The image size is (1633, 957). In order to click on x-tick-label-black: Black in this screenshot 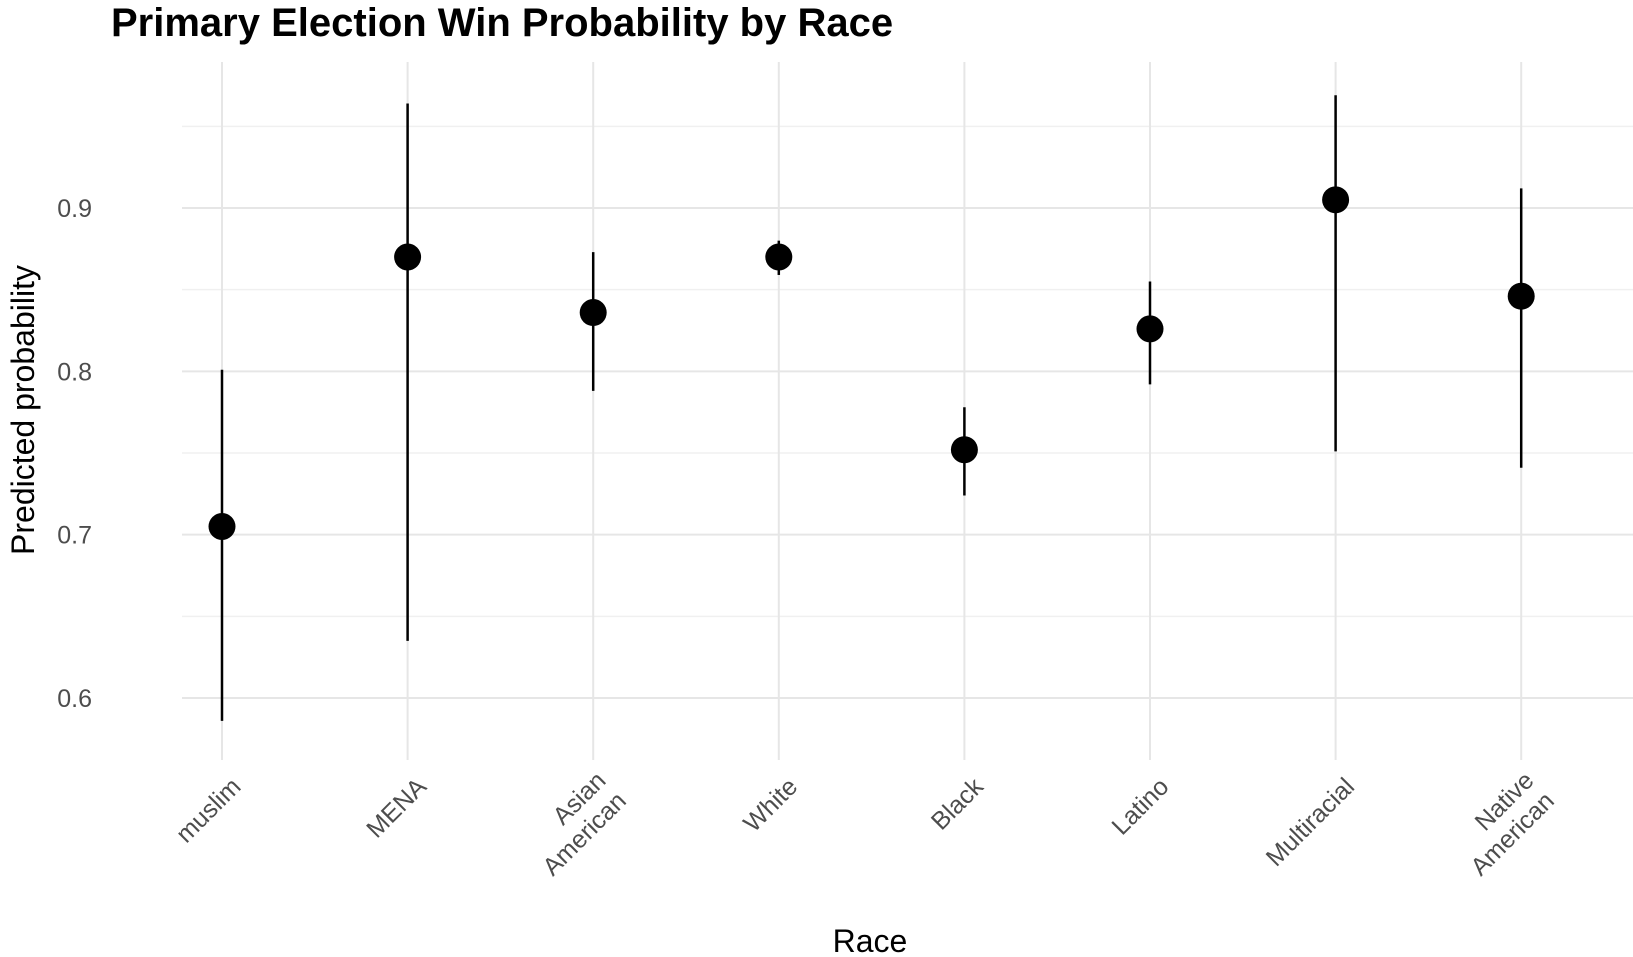, I will do `click(957, 803)`.